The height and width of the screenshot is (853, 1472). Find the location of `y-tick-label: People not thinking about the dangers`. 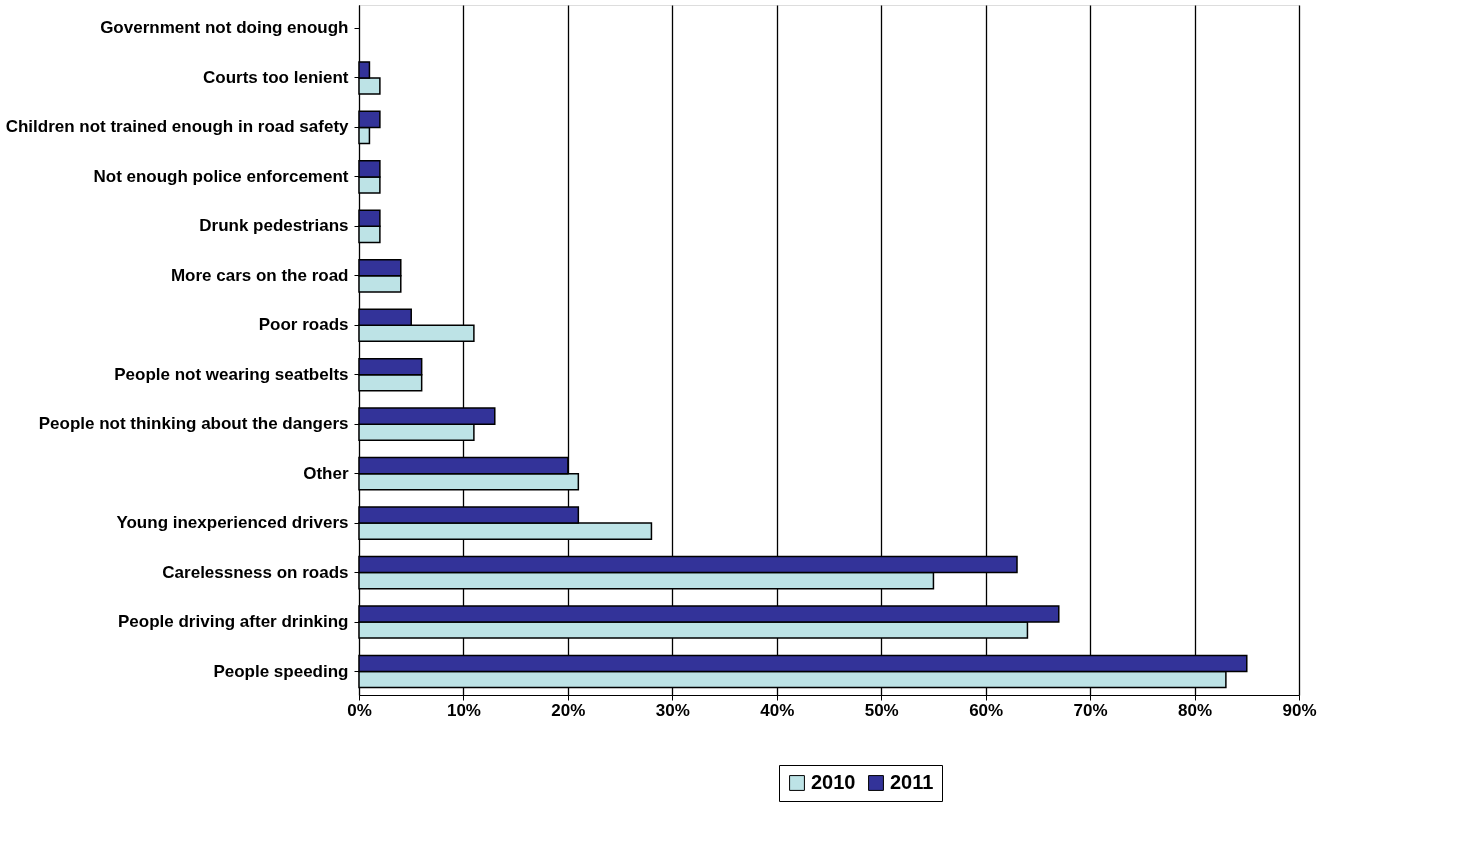

y-tick-label: People not thinking about the dangers is located at coordinates (193, 424).